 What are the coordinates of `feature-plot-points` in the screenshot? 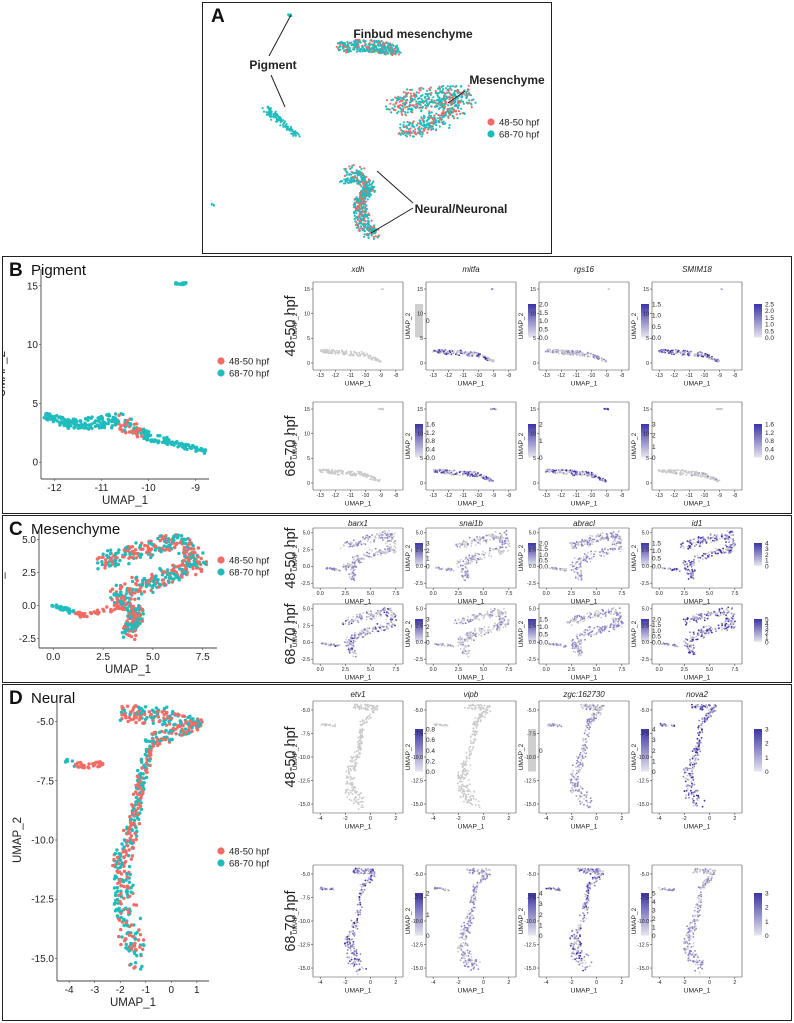 It's located at (690, 445).